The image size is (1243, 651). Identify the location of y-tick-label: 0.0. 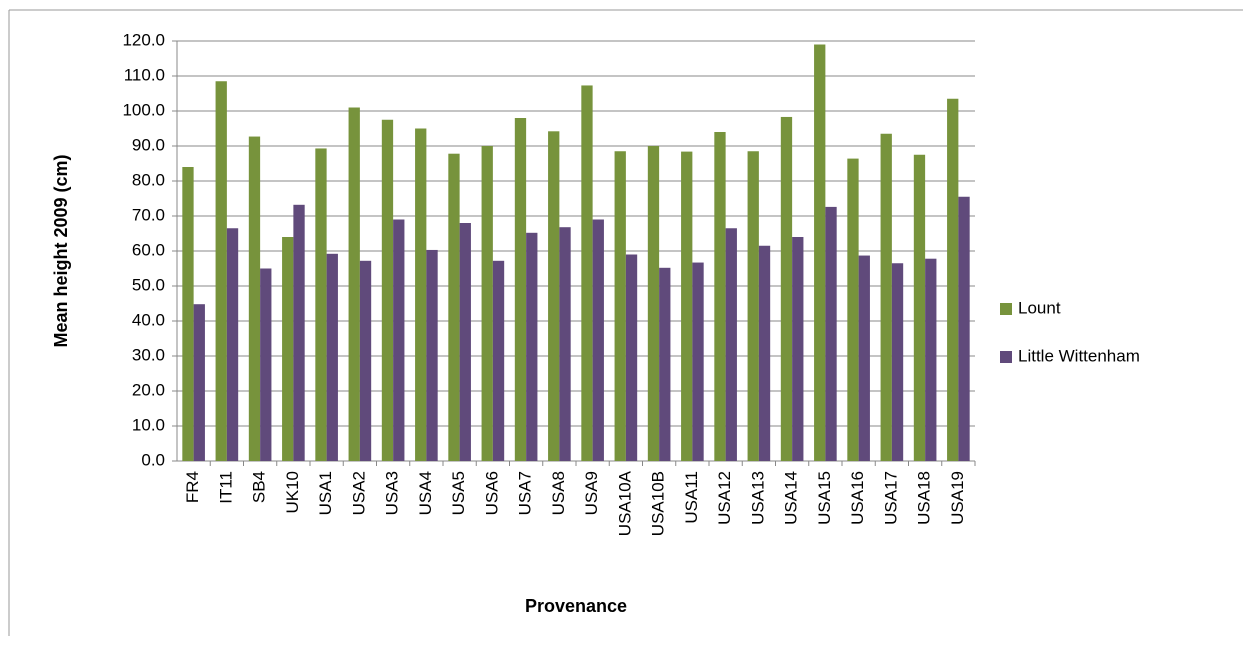
(153, 459).